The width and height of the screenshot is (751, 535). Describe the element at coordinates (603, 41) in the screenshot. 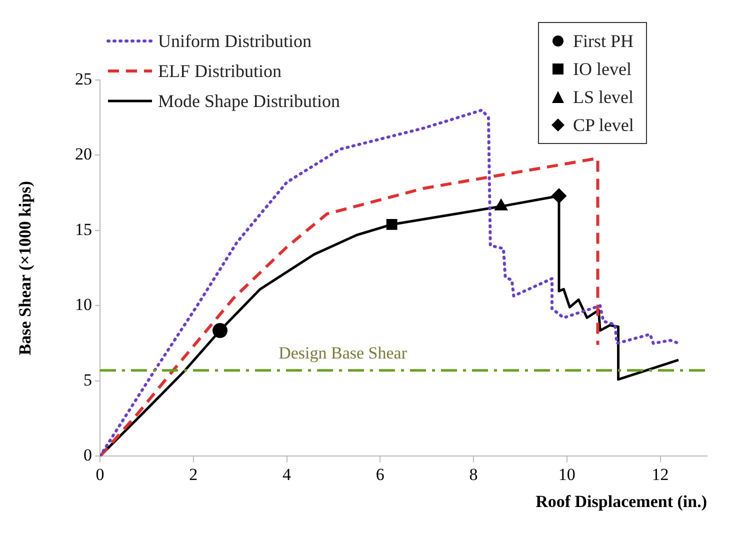

I see `legend-label: First PH` at that location.